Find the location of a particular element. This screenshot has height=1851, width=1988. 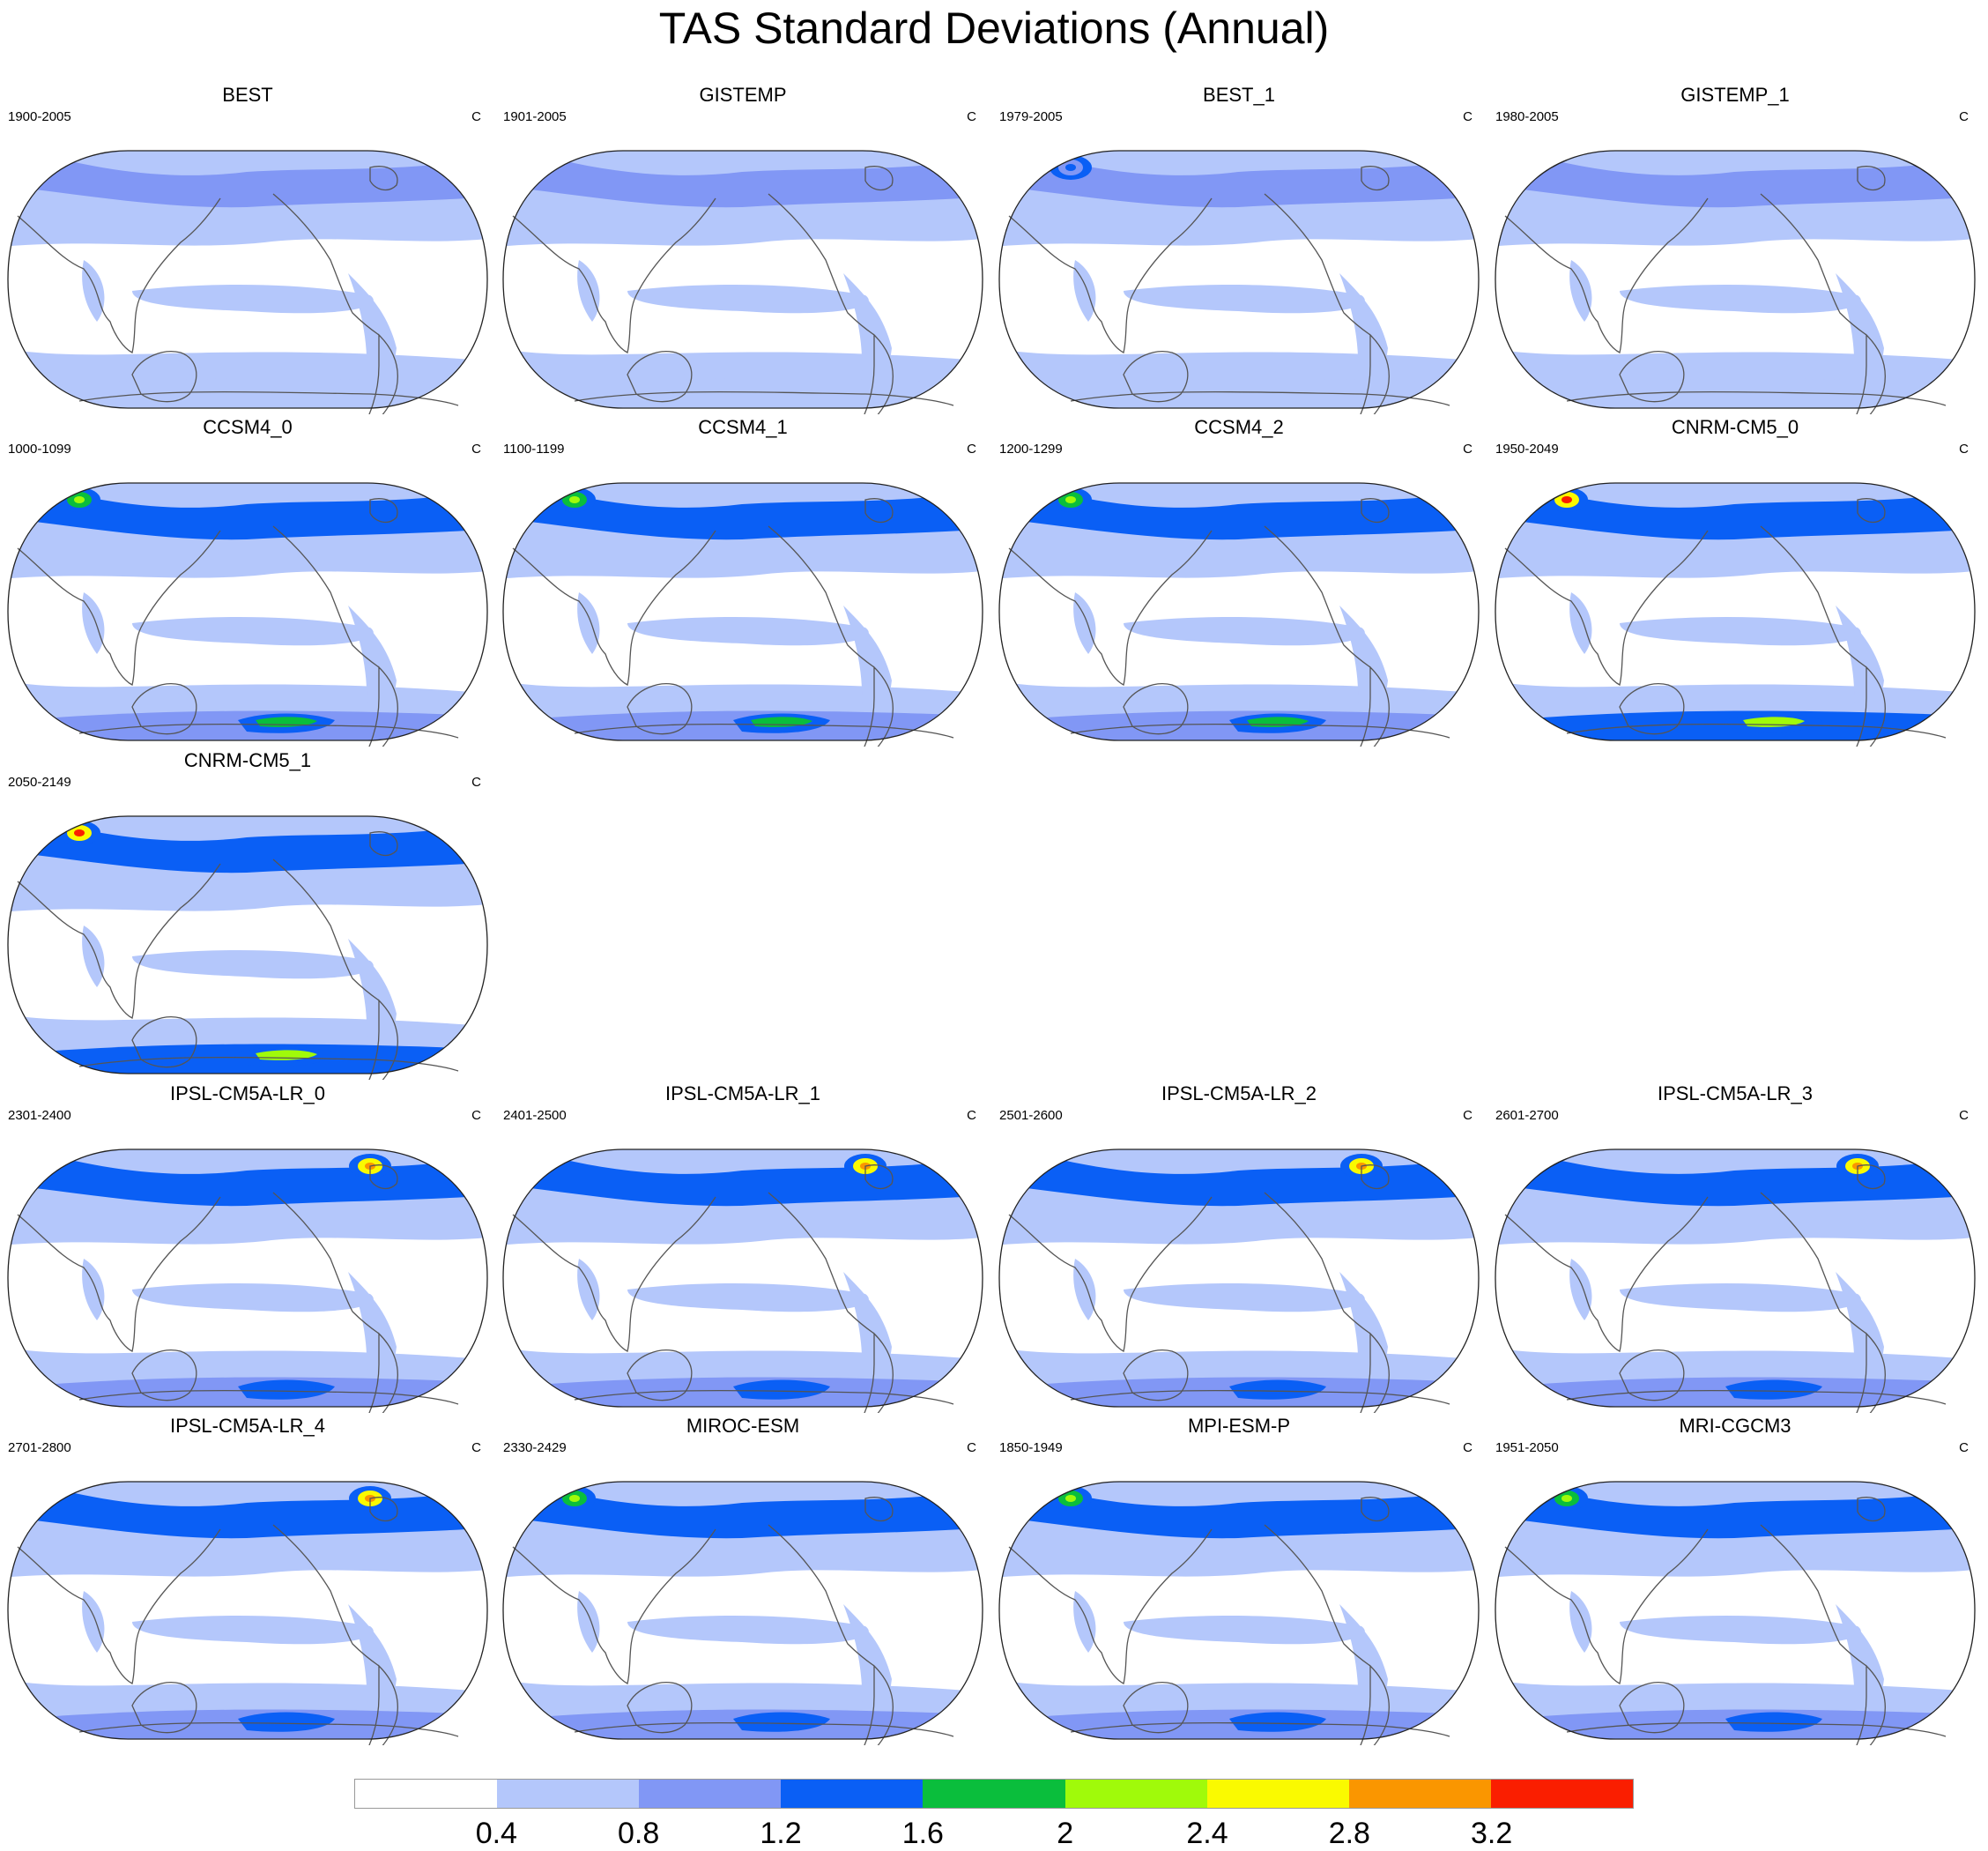

panel-period: 2601-2700 is located at coordinates (1527, 1115).